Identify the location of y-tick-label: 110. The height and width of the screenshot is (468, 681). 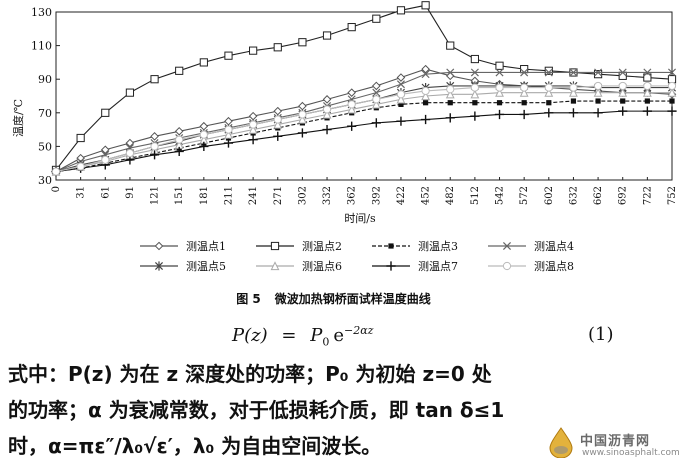
(41, 46).